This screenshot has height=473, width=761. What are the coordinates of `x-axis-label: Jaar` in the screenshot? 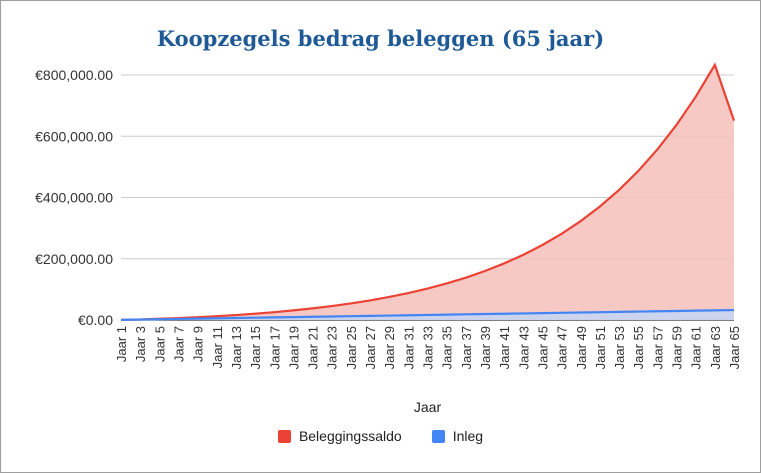 It's located at (428, 407).